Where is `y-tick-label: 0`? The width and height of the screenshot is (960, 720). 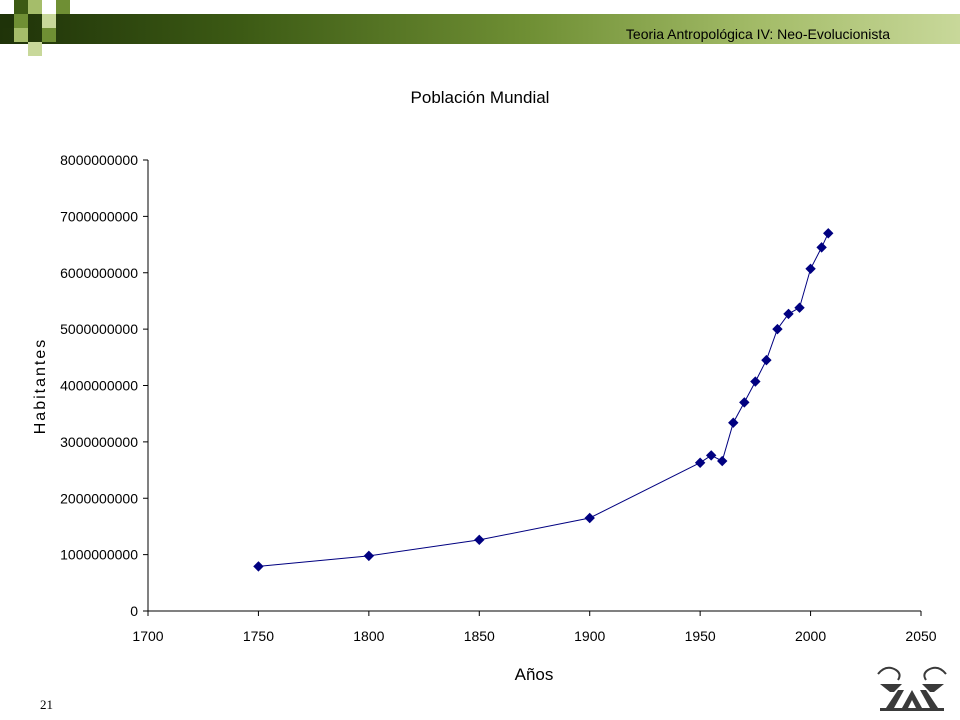 y-tick-label: 0 is located at coordinates (134, 611).